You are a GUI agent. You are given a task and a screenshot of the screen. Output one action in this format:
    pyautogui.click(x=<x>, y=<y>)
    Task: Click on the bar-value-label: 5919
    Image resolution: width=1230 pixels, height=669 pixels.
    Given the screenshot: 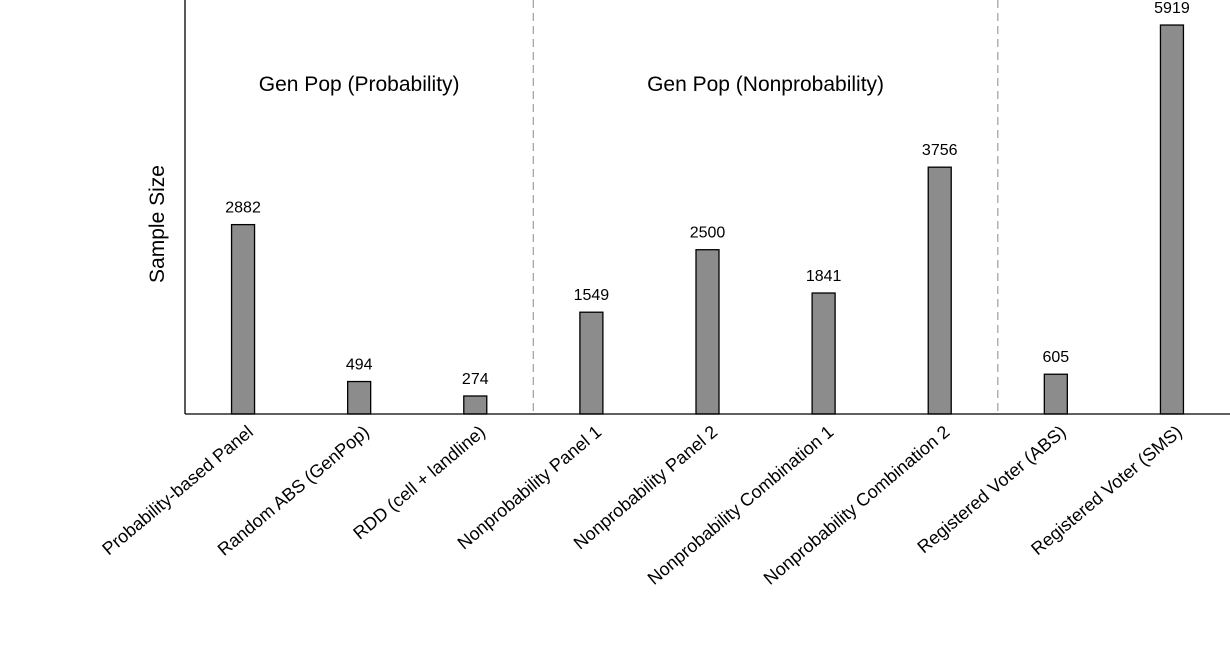 What is the action you would take?
    pyautogui.click(x=1172, y=8)
    